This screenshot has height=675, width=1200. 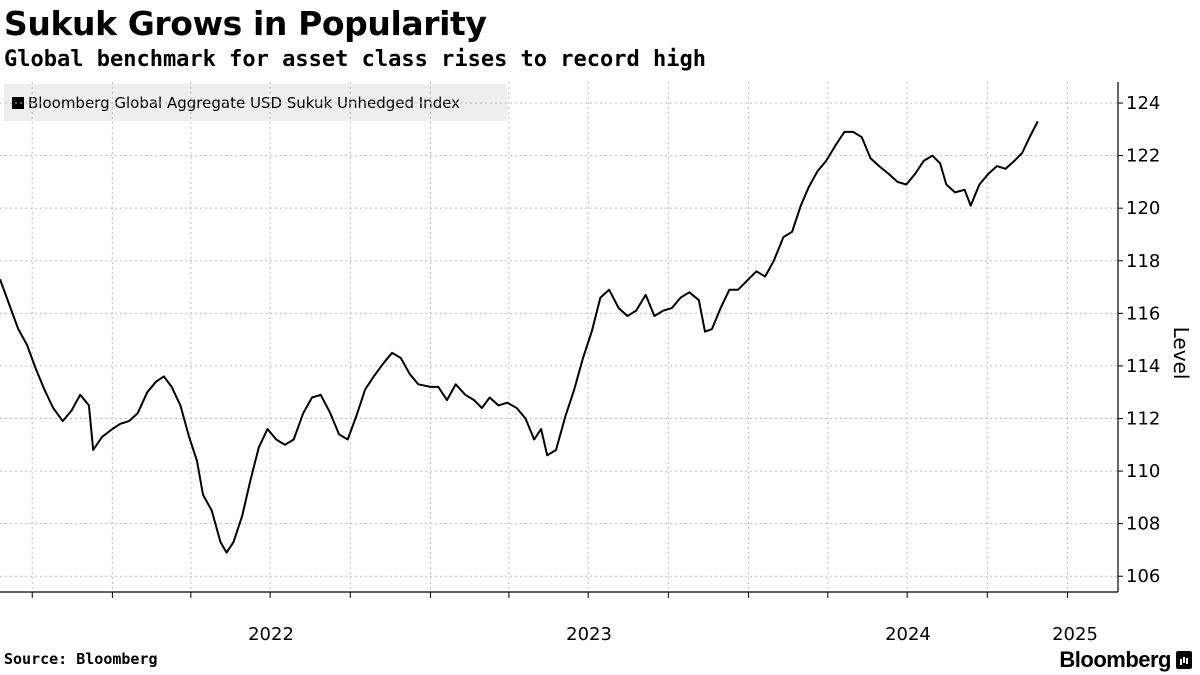 I want to click on source-note: Source: Bloomberg, so click(x=81, y=659).